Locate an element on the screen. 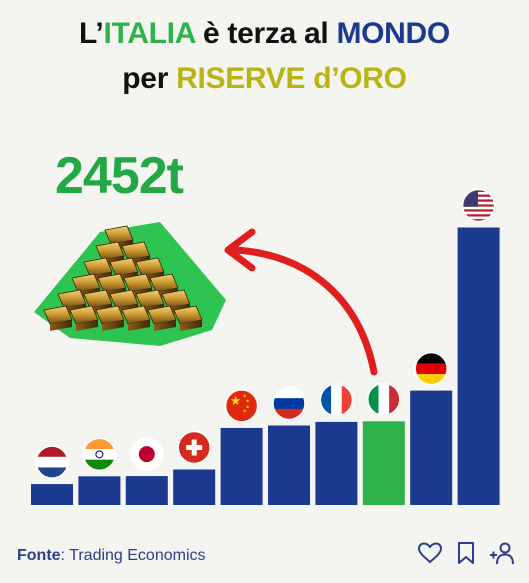 This screenshot has height=583, width=529. gold-bars-pile-icon is located at coordinates (130, 284).